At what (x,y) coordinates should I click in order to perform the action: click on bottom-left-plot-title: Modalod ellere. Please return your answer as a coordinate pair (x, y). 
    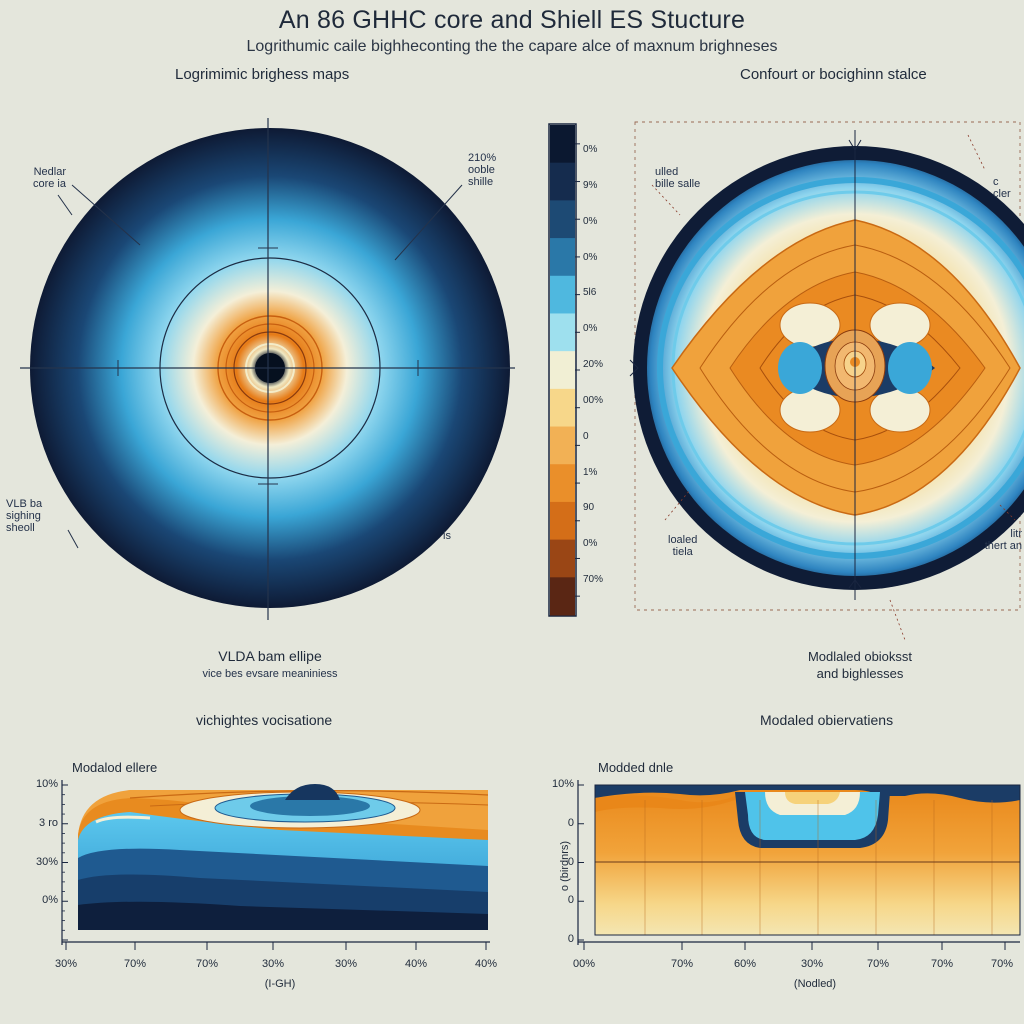
    Looking at the image, I should click on (115, 767).